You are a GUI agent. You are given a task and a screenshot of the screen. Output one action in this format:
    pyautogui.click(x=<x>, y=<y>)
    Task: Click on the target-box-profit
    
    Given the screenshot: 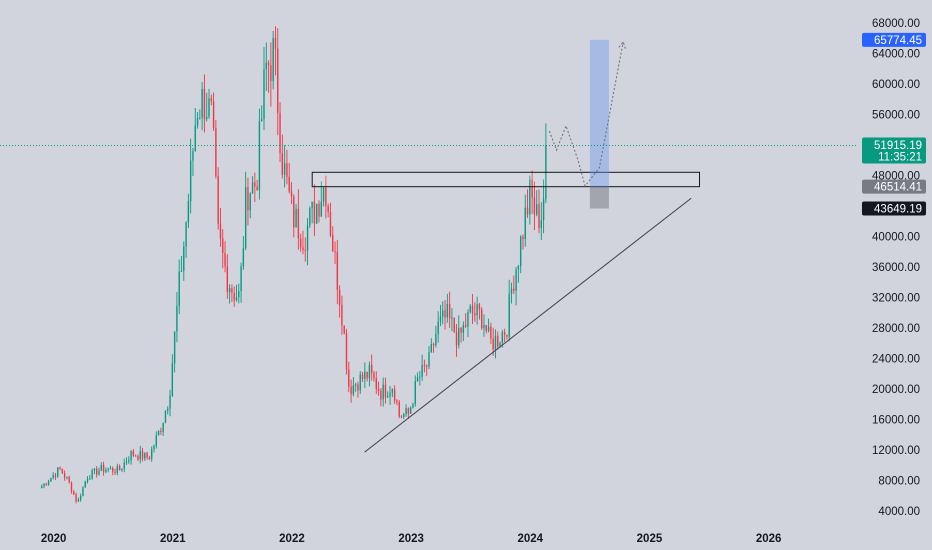 What is the action you would take?
    pyautogui.click(x=599, y=113)
    